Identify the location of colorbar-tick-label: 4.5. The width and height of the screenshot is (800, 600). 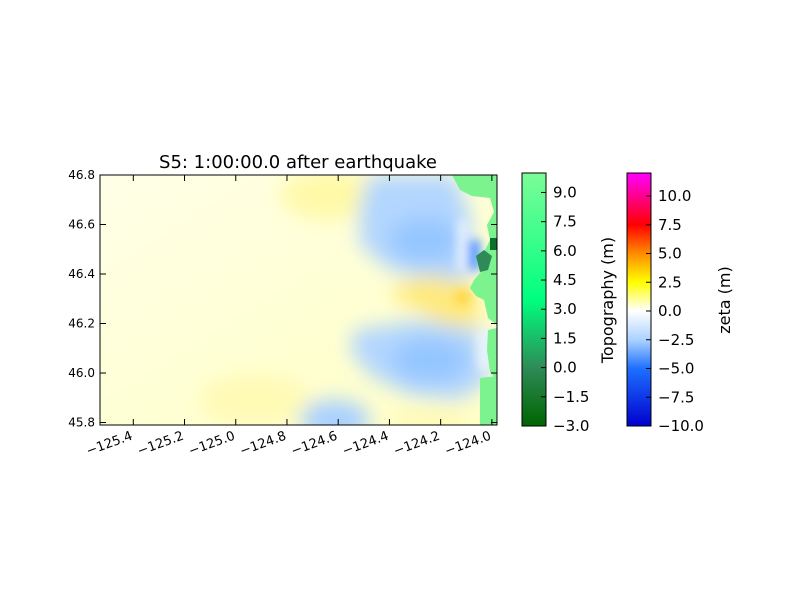
(565, 280).